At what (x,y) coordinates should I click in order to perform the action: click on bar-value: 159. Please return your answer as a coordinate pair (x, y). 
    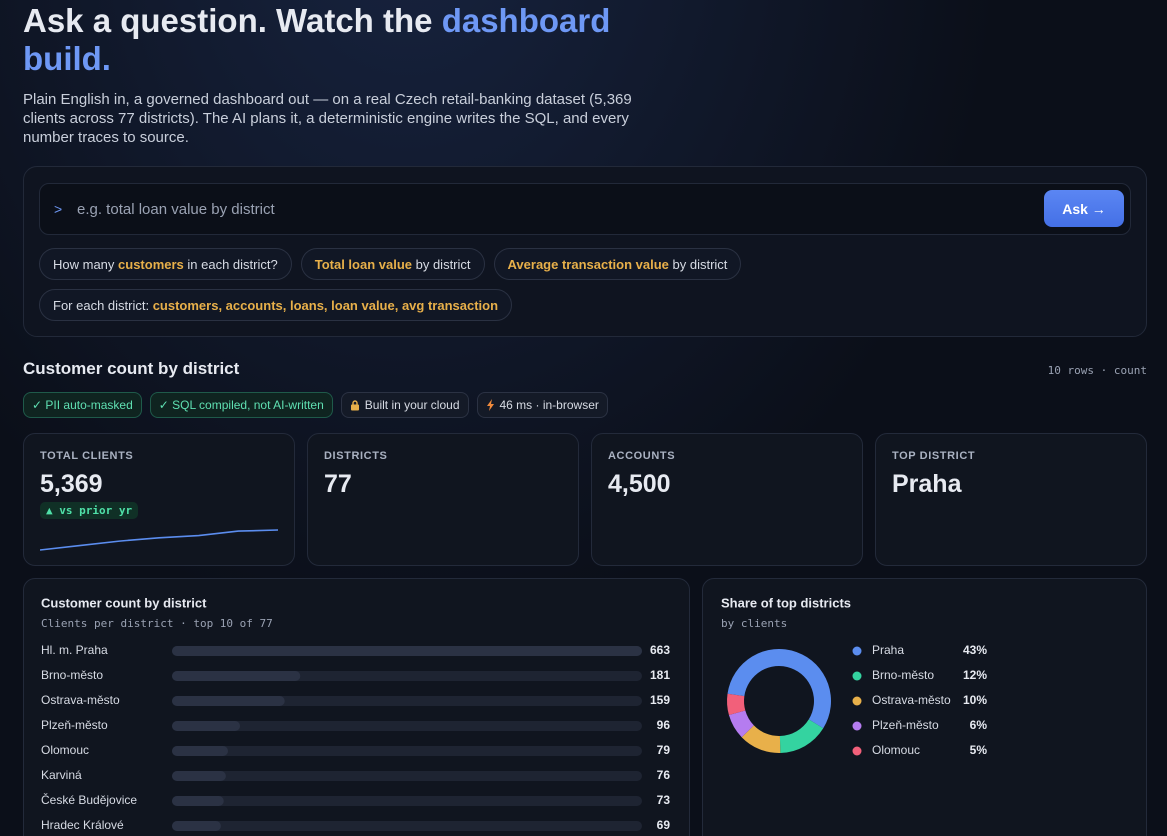
    Looking at the image, I should click on (660, 700).